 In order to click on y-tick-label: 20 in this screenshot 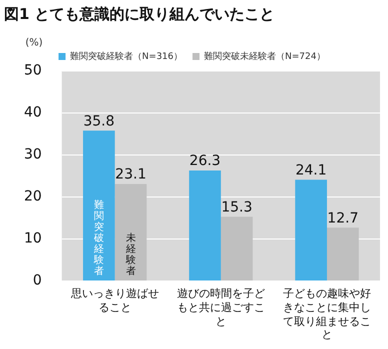, I will do `click(33, 196)`.